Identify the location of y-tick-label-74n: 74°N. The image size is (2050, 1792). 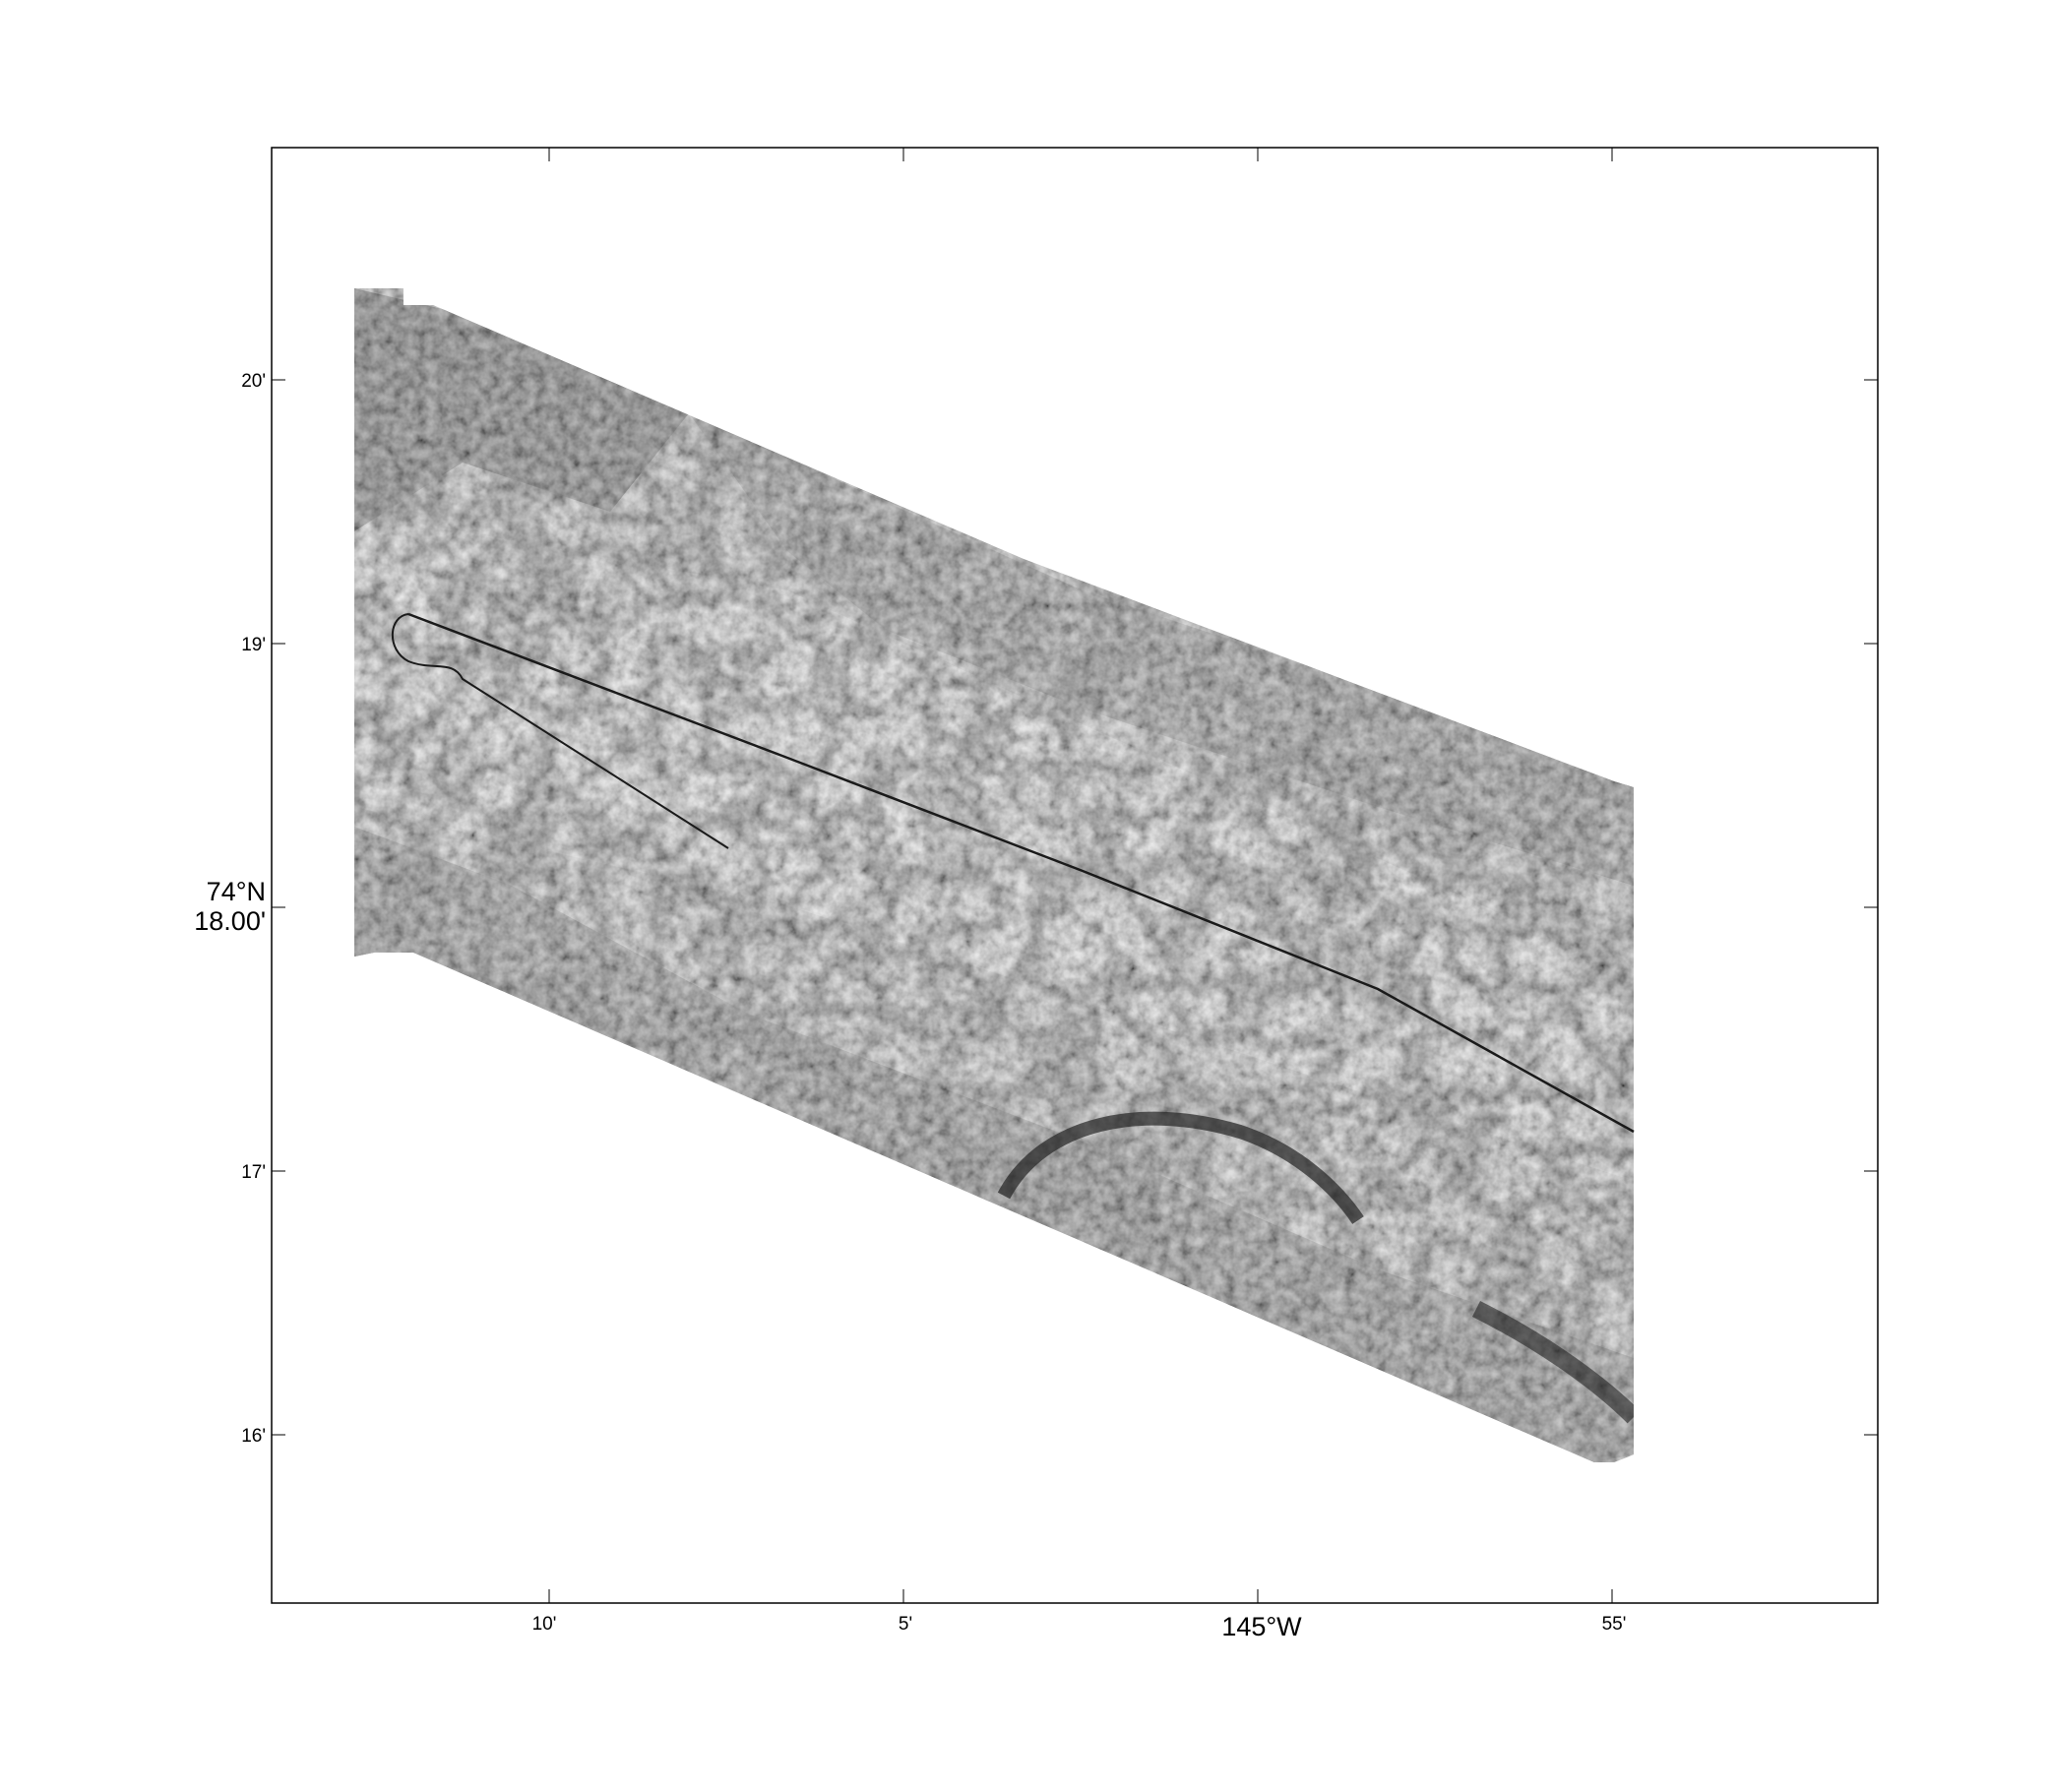
(236, 892).